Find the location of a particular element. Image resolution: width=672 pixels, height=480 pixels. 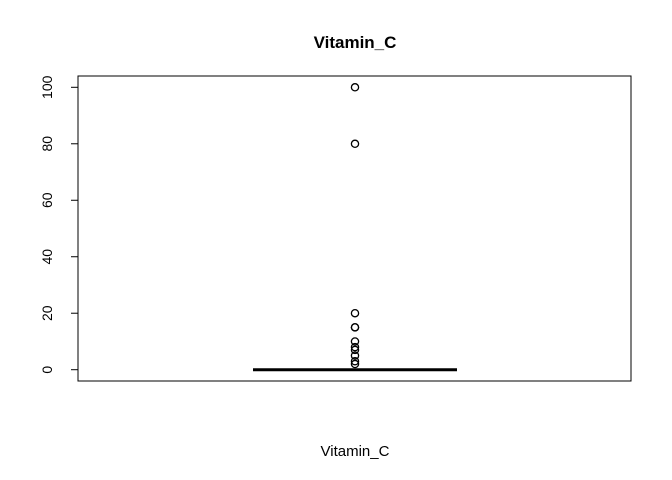

y-tick-label: 40 is located at coordinates (47, 257).